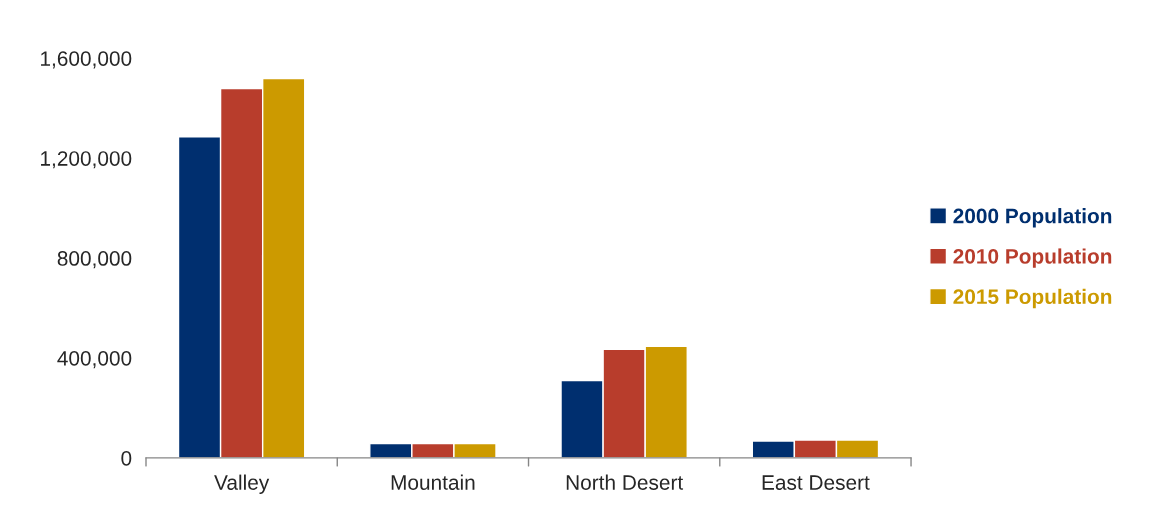 This screenshot has width=1168, height=506. Describe the element at coordinates (126, 458) in the screenshot. I see `y-tick-label: 0` at that location.